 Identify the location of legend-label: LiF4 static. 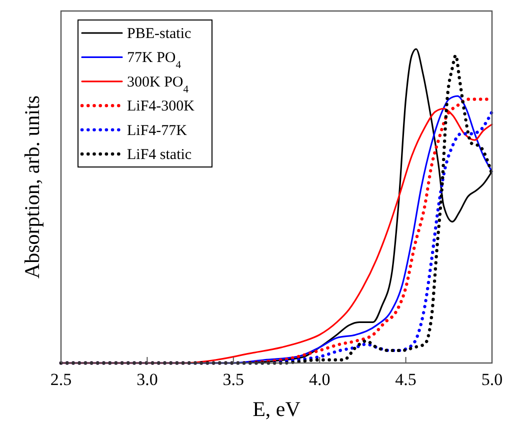
(159, 155).